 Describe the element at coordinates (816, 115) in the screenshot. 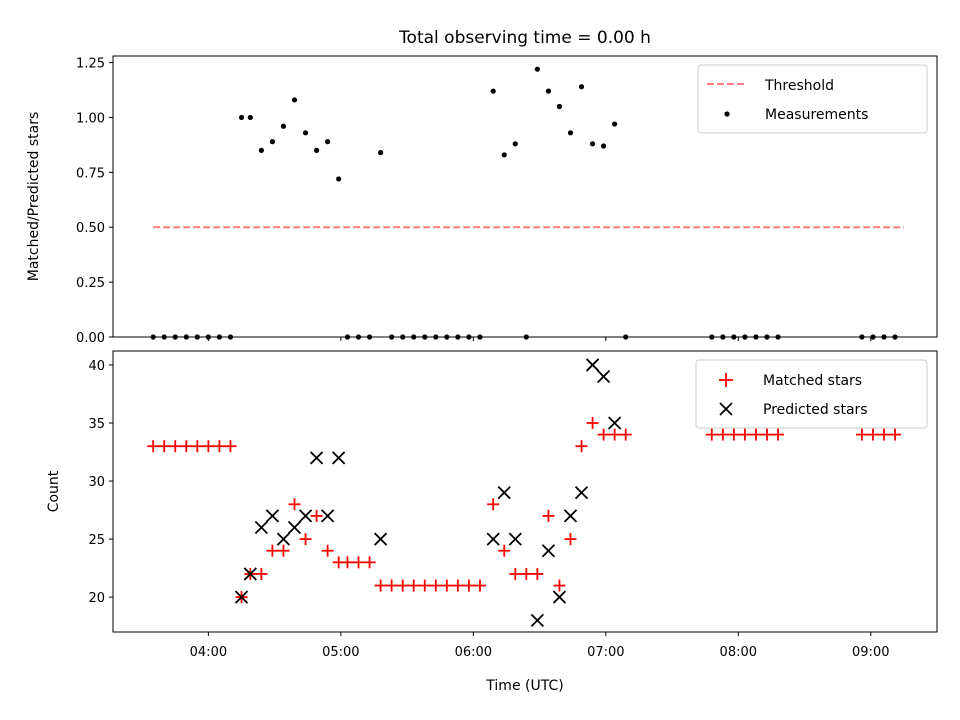

I see `legend-measurements-label: Measurements` at that location.